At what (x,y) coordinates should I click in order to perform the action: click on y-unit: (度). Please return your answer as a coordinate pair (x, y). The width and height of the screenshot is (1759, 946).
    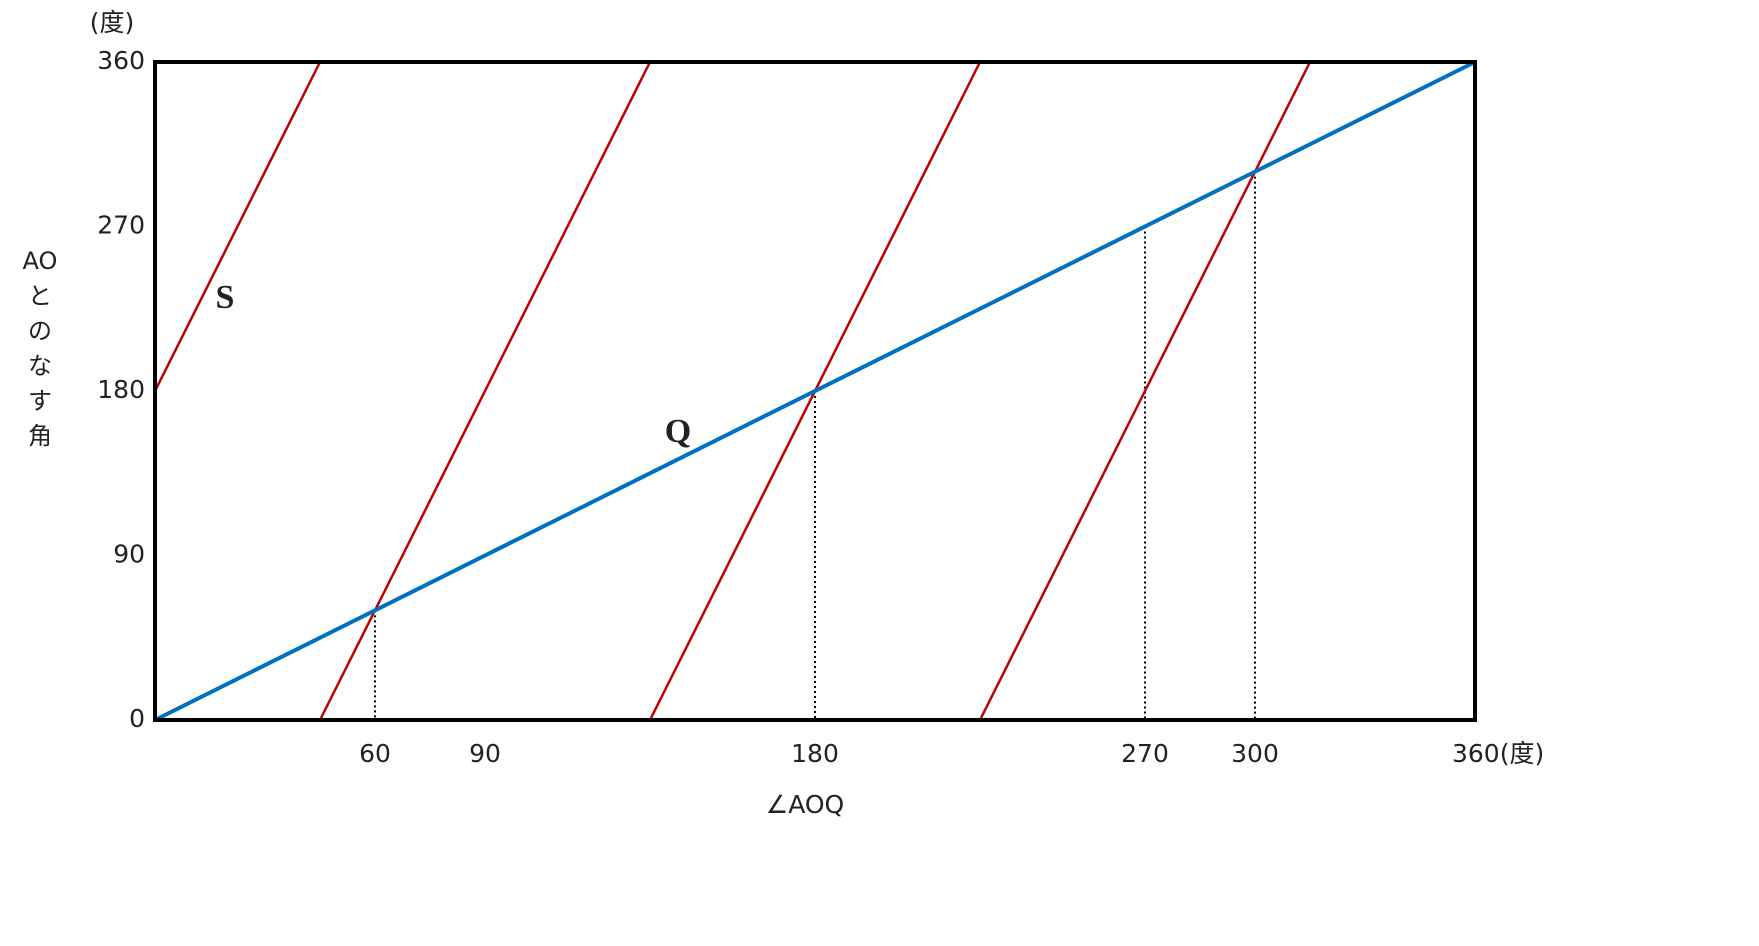
    Looking at the image, I should click on (112, 22).